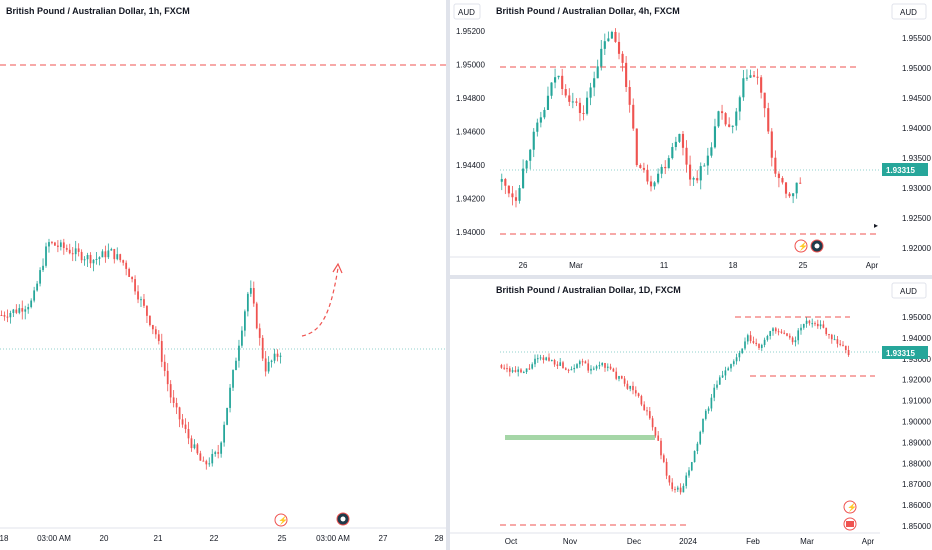 The width and height of the screenshot is (932, 550). What do you see at coordinates (803, 265) in the screenshot?
I see `time-tick-label: 25` at bounding box center [803, 265].